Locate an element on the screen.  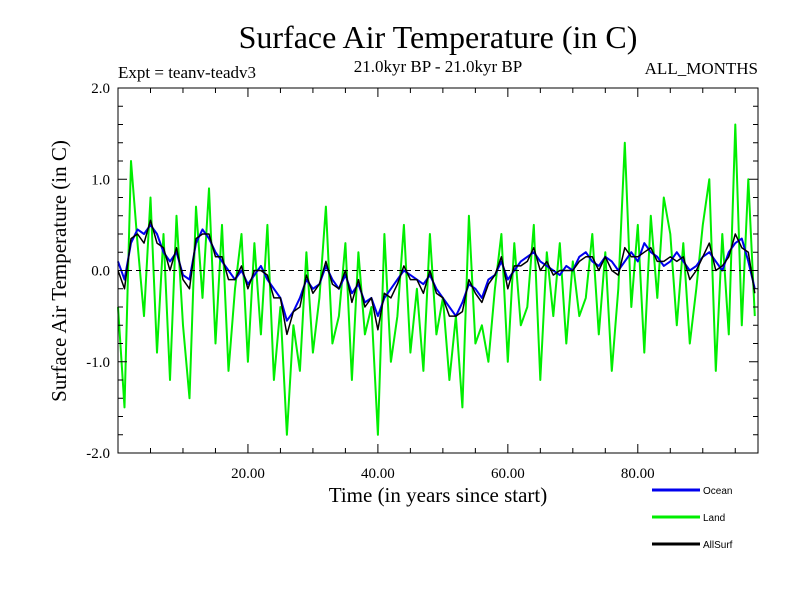
period-label: 21.0kyr BP - 21.0kyr BP is located at coordinates (438, 66).